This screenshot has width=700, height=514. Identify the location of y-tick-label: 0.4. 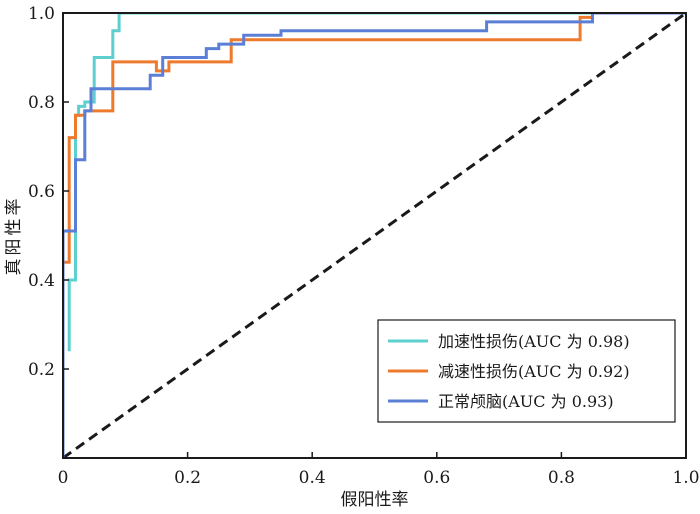
(41, 281).